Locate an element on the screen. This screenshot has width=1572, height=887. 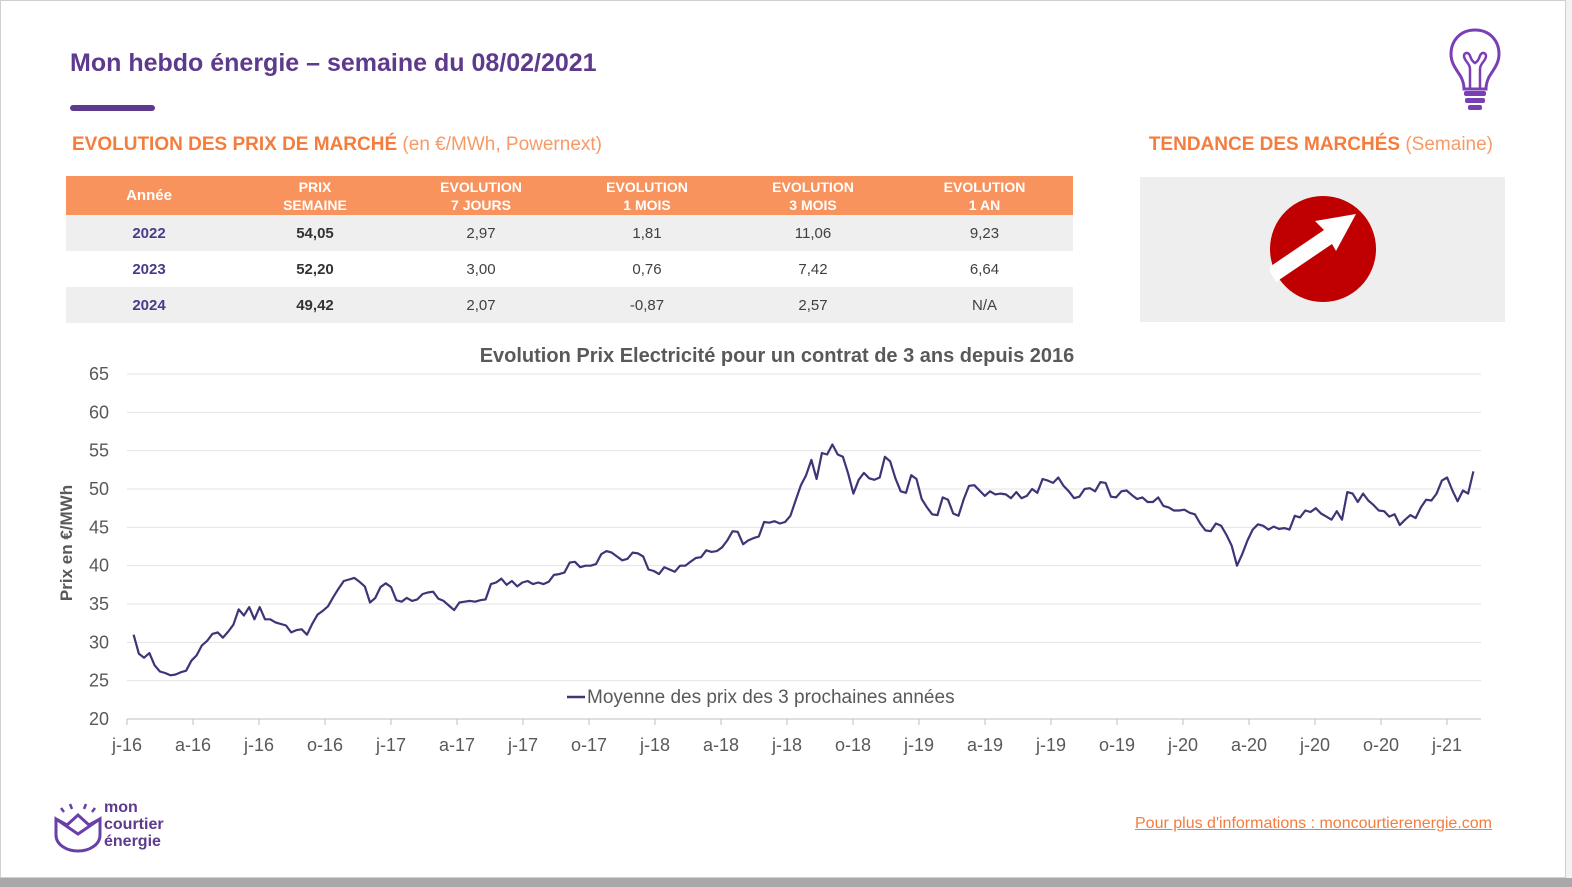
y-tick-label: 45 is located at coordinates (99, 527).